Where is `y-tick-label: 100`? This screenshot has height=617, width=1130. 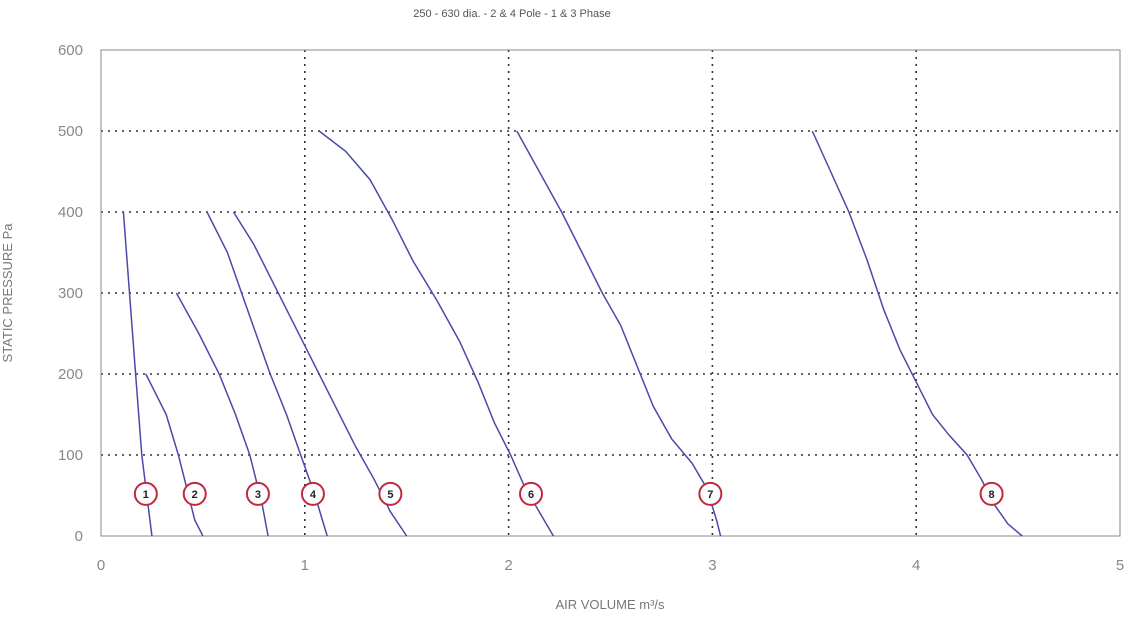
y-tick-label: 100 is located at coordinates (70, 455).